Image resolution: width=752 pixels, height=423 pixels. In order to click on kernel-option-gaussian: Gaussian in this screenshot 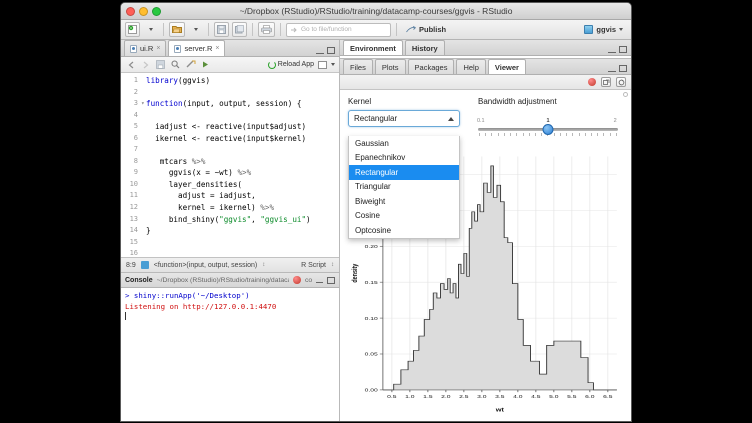, I will do `click(404, 143)`.